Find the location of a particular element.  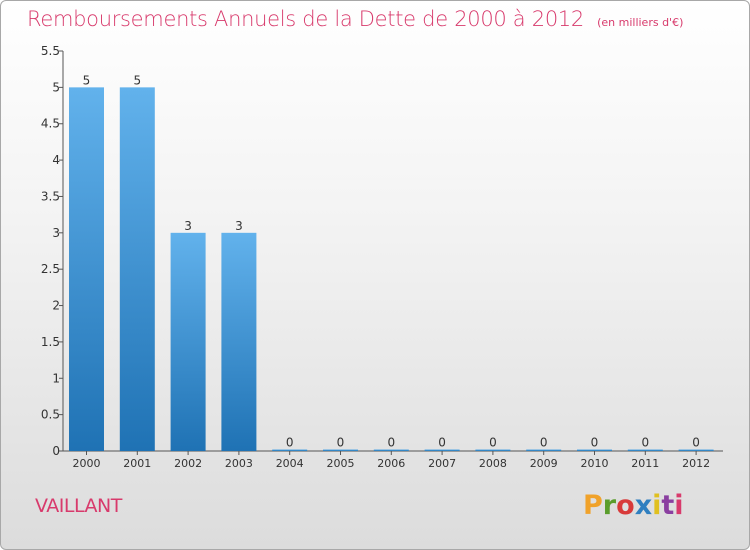

bar-2009 is located at coordinates (544, 450).